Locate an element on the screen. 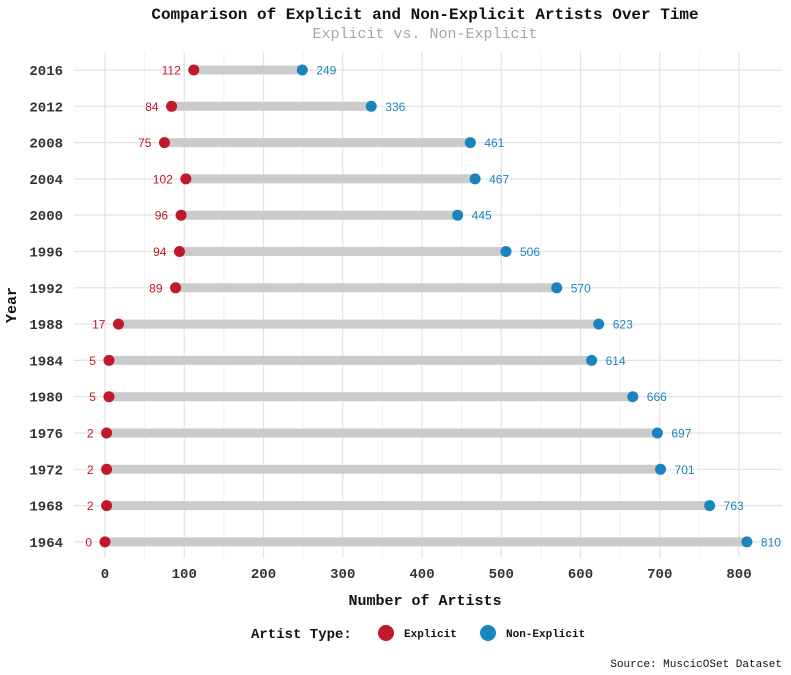 Image resolution: width=791 pixels, height=675 pixels. y-tick-label: 1968 is located at coordinates (46, 508).